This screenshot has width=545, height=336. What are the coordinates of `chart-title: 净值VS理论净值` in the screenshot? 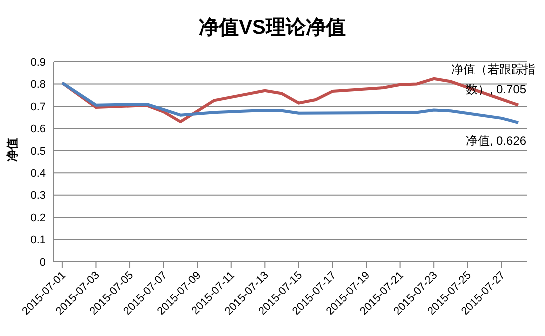 It's located at (272, 28).